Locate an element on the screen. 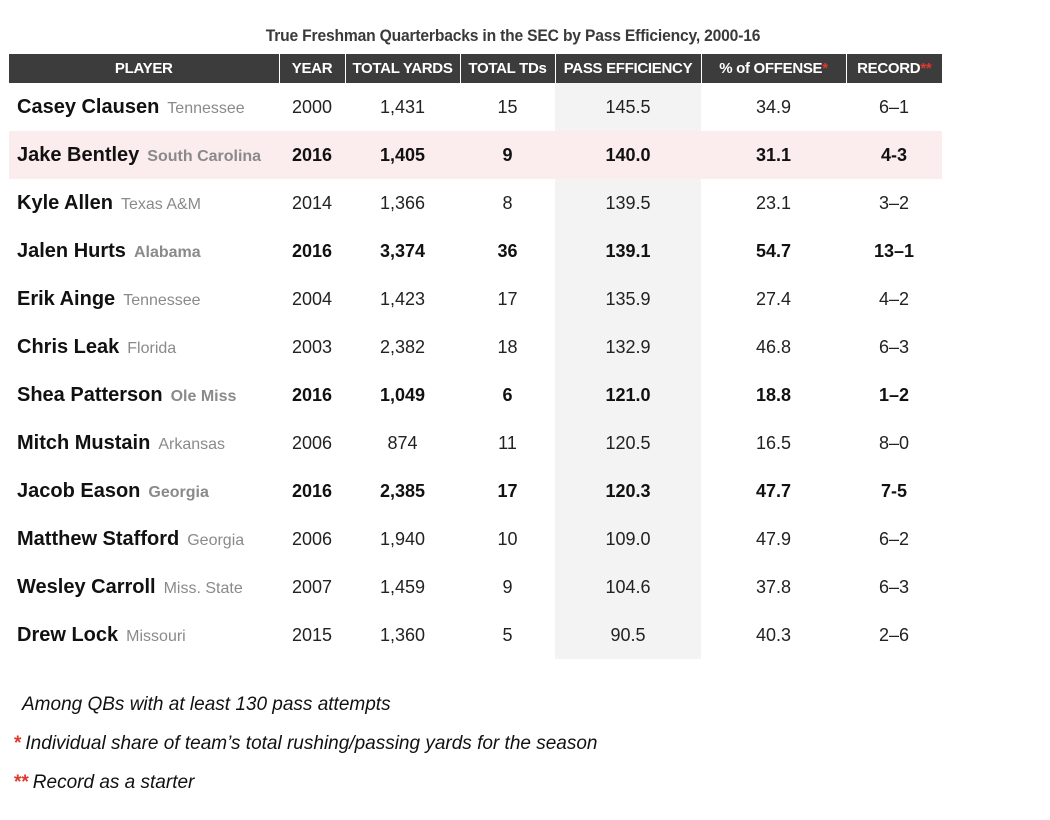 This screenshot has height=820, width=1050. player-cell: Mitch Mustain Arkansas is located at coordinates (144, 443).